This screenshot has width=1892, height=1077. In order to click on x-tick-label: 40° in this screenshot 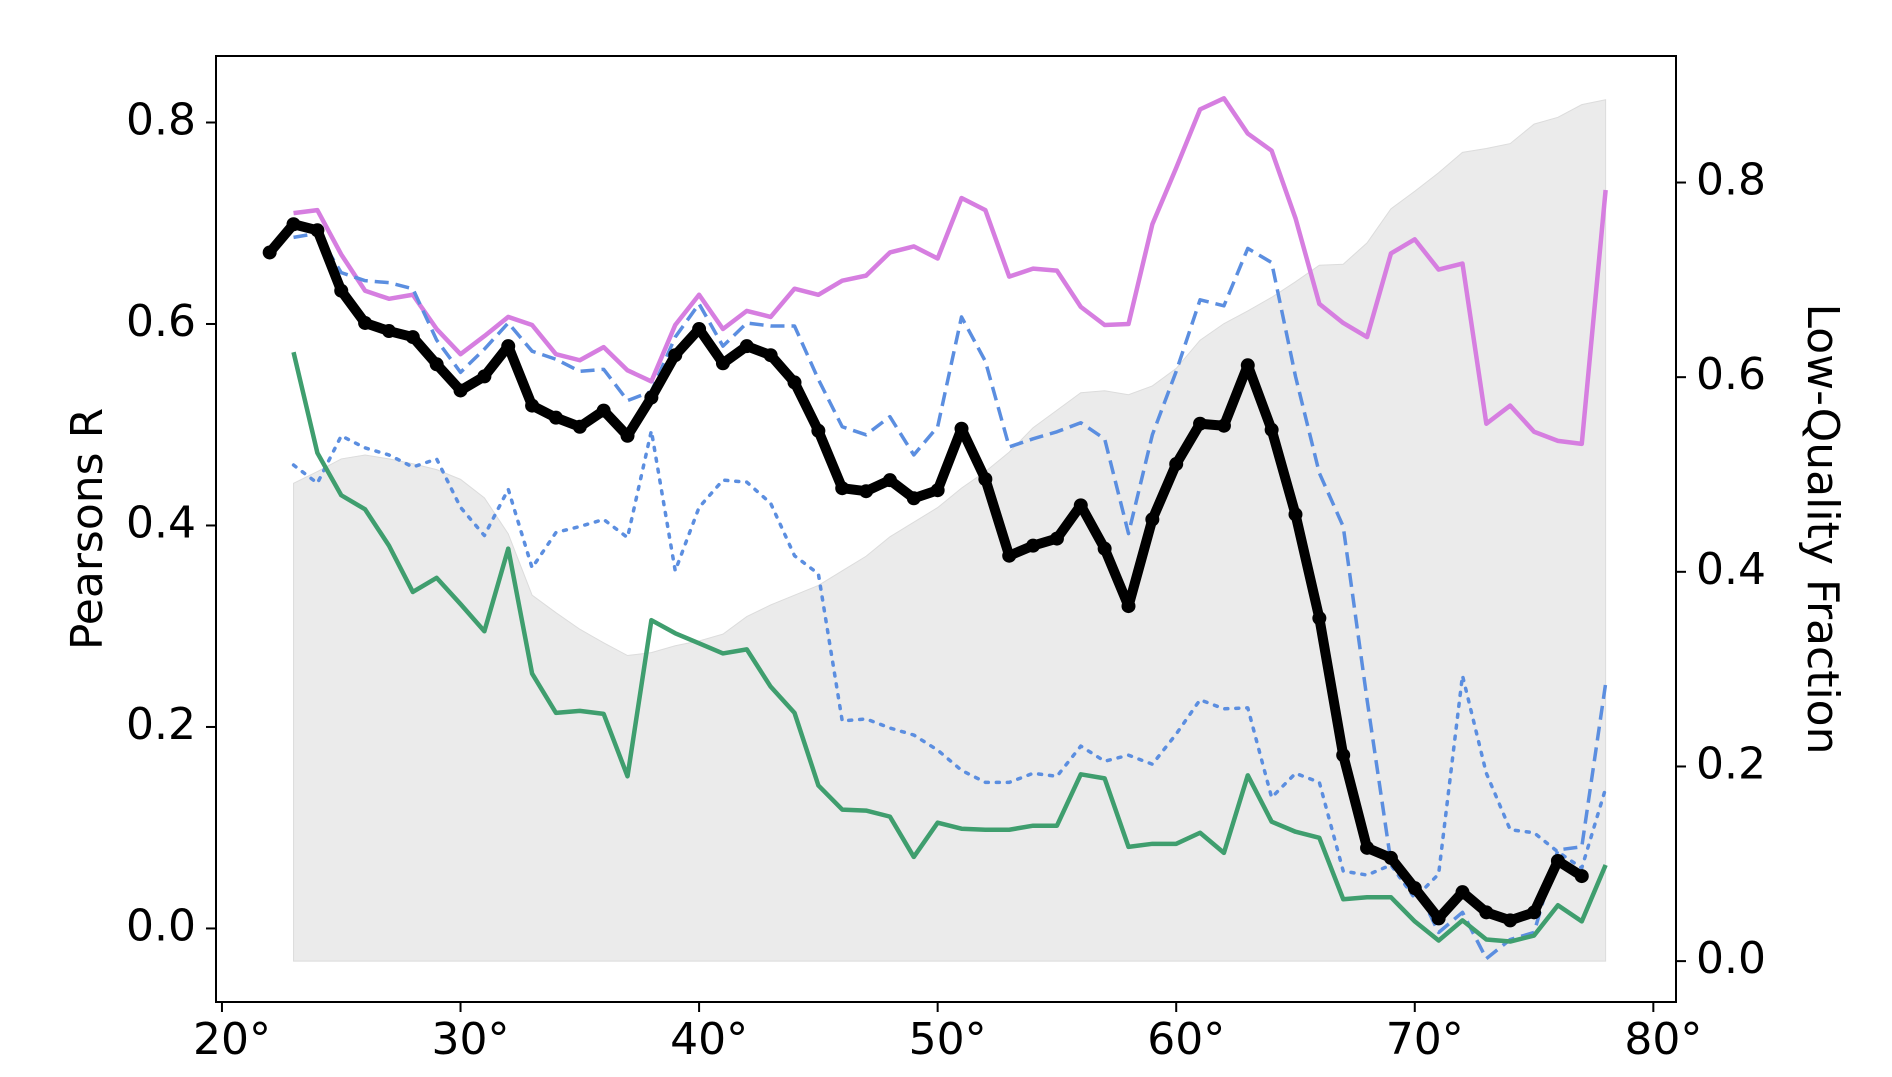, I will do `click(709, 1039)`.